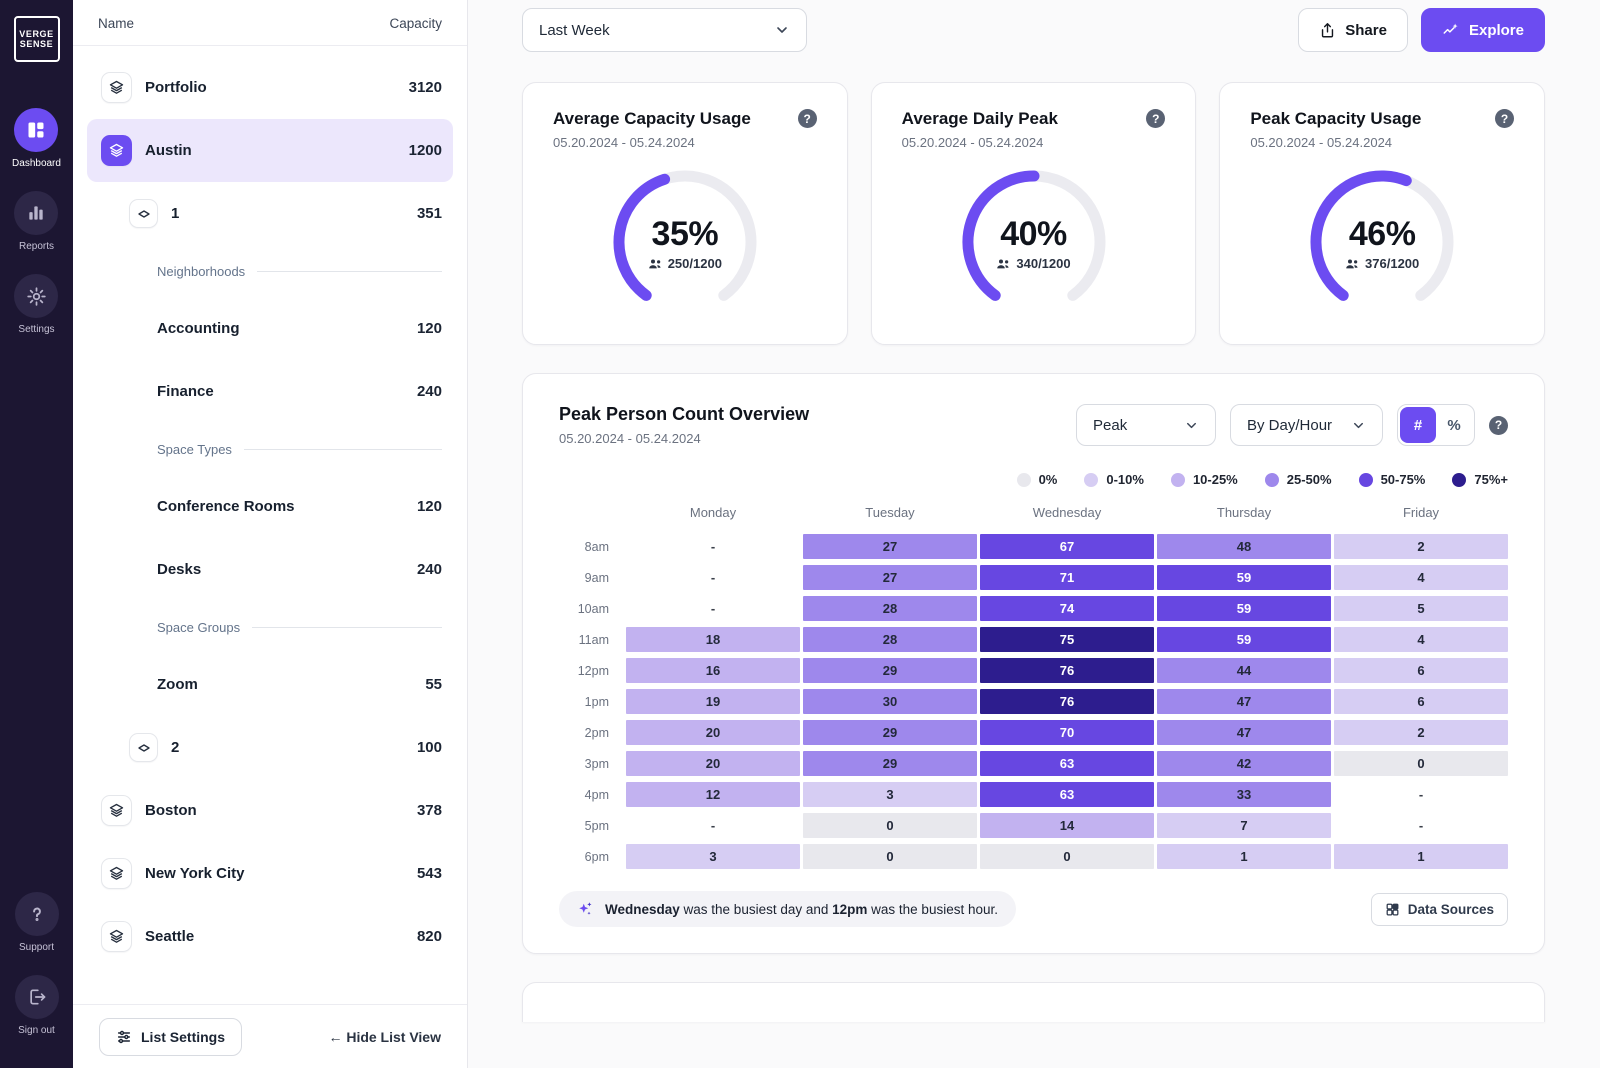  What do you see at coordinates (1146, 425) in the screenshot?
I see `metric-select: Peak` at bounding box center [1146, 425].